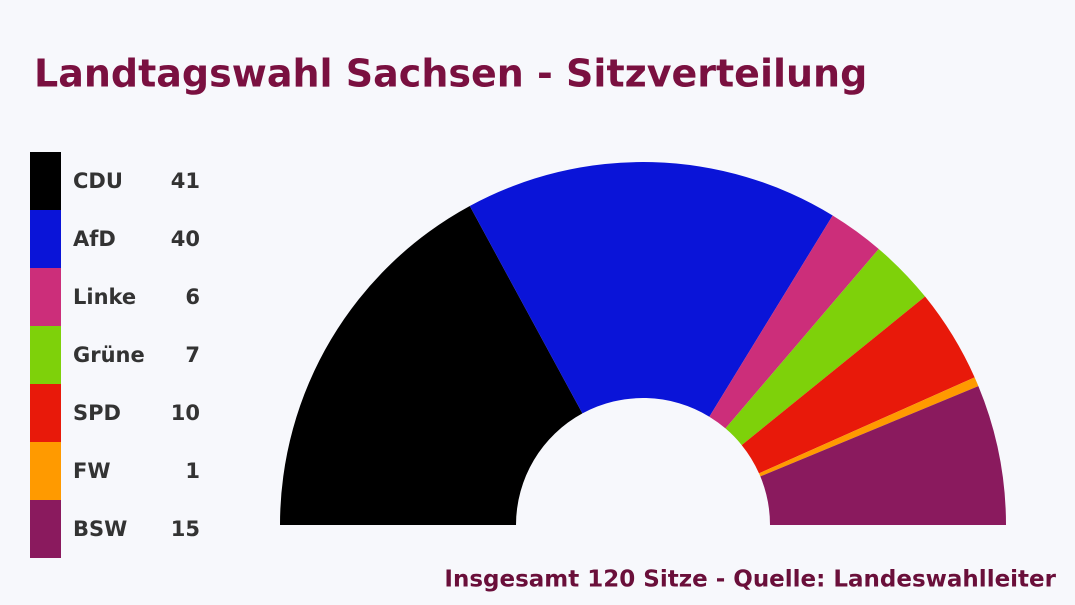 This screenshot has width=1075, height=605. What do you see at coordinates (185, 239) in the screenshot?
I see `legend-value: 40` at bounding box center [185, 239].